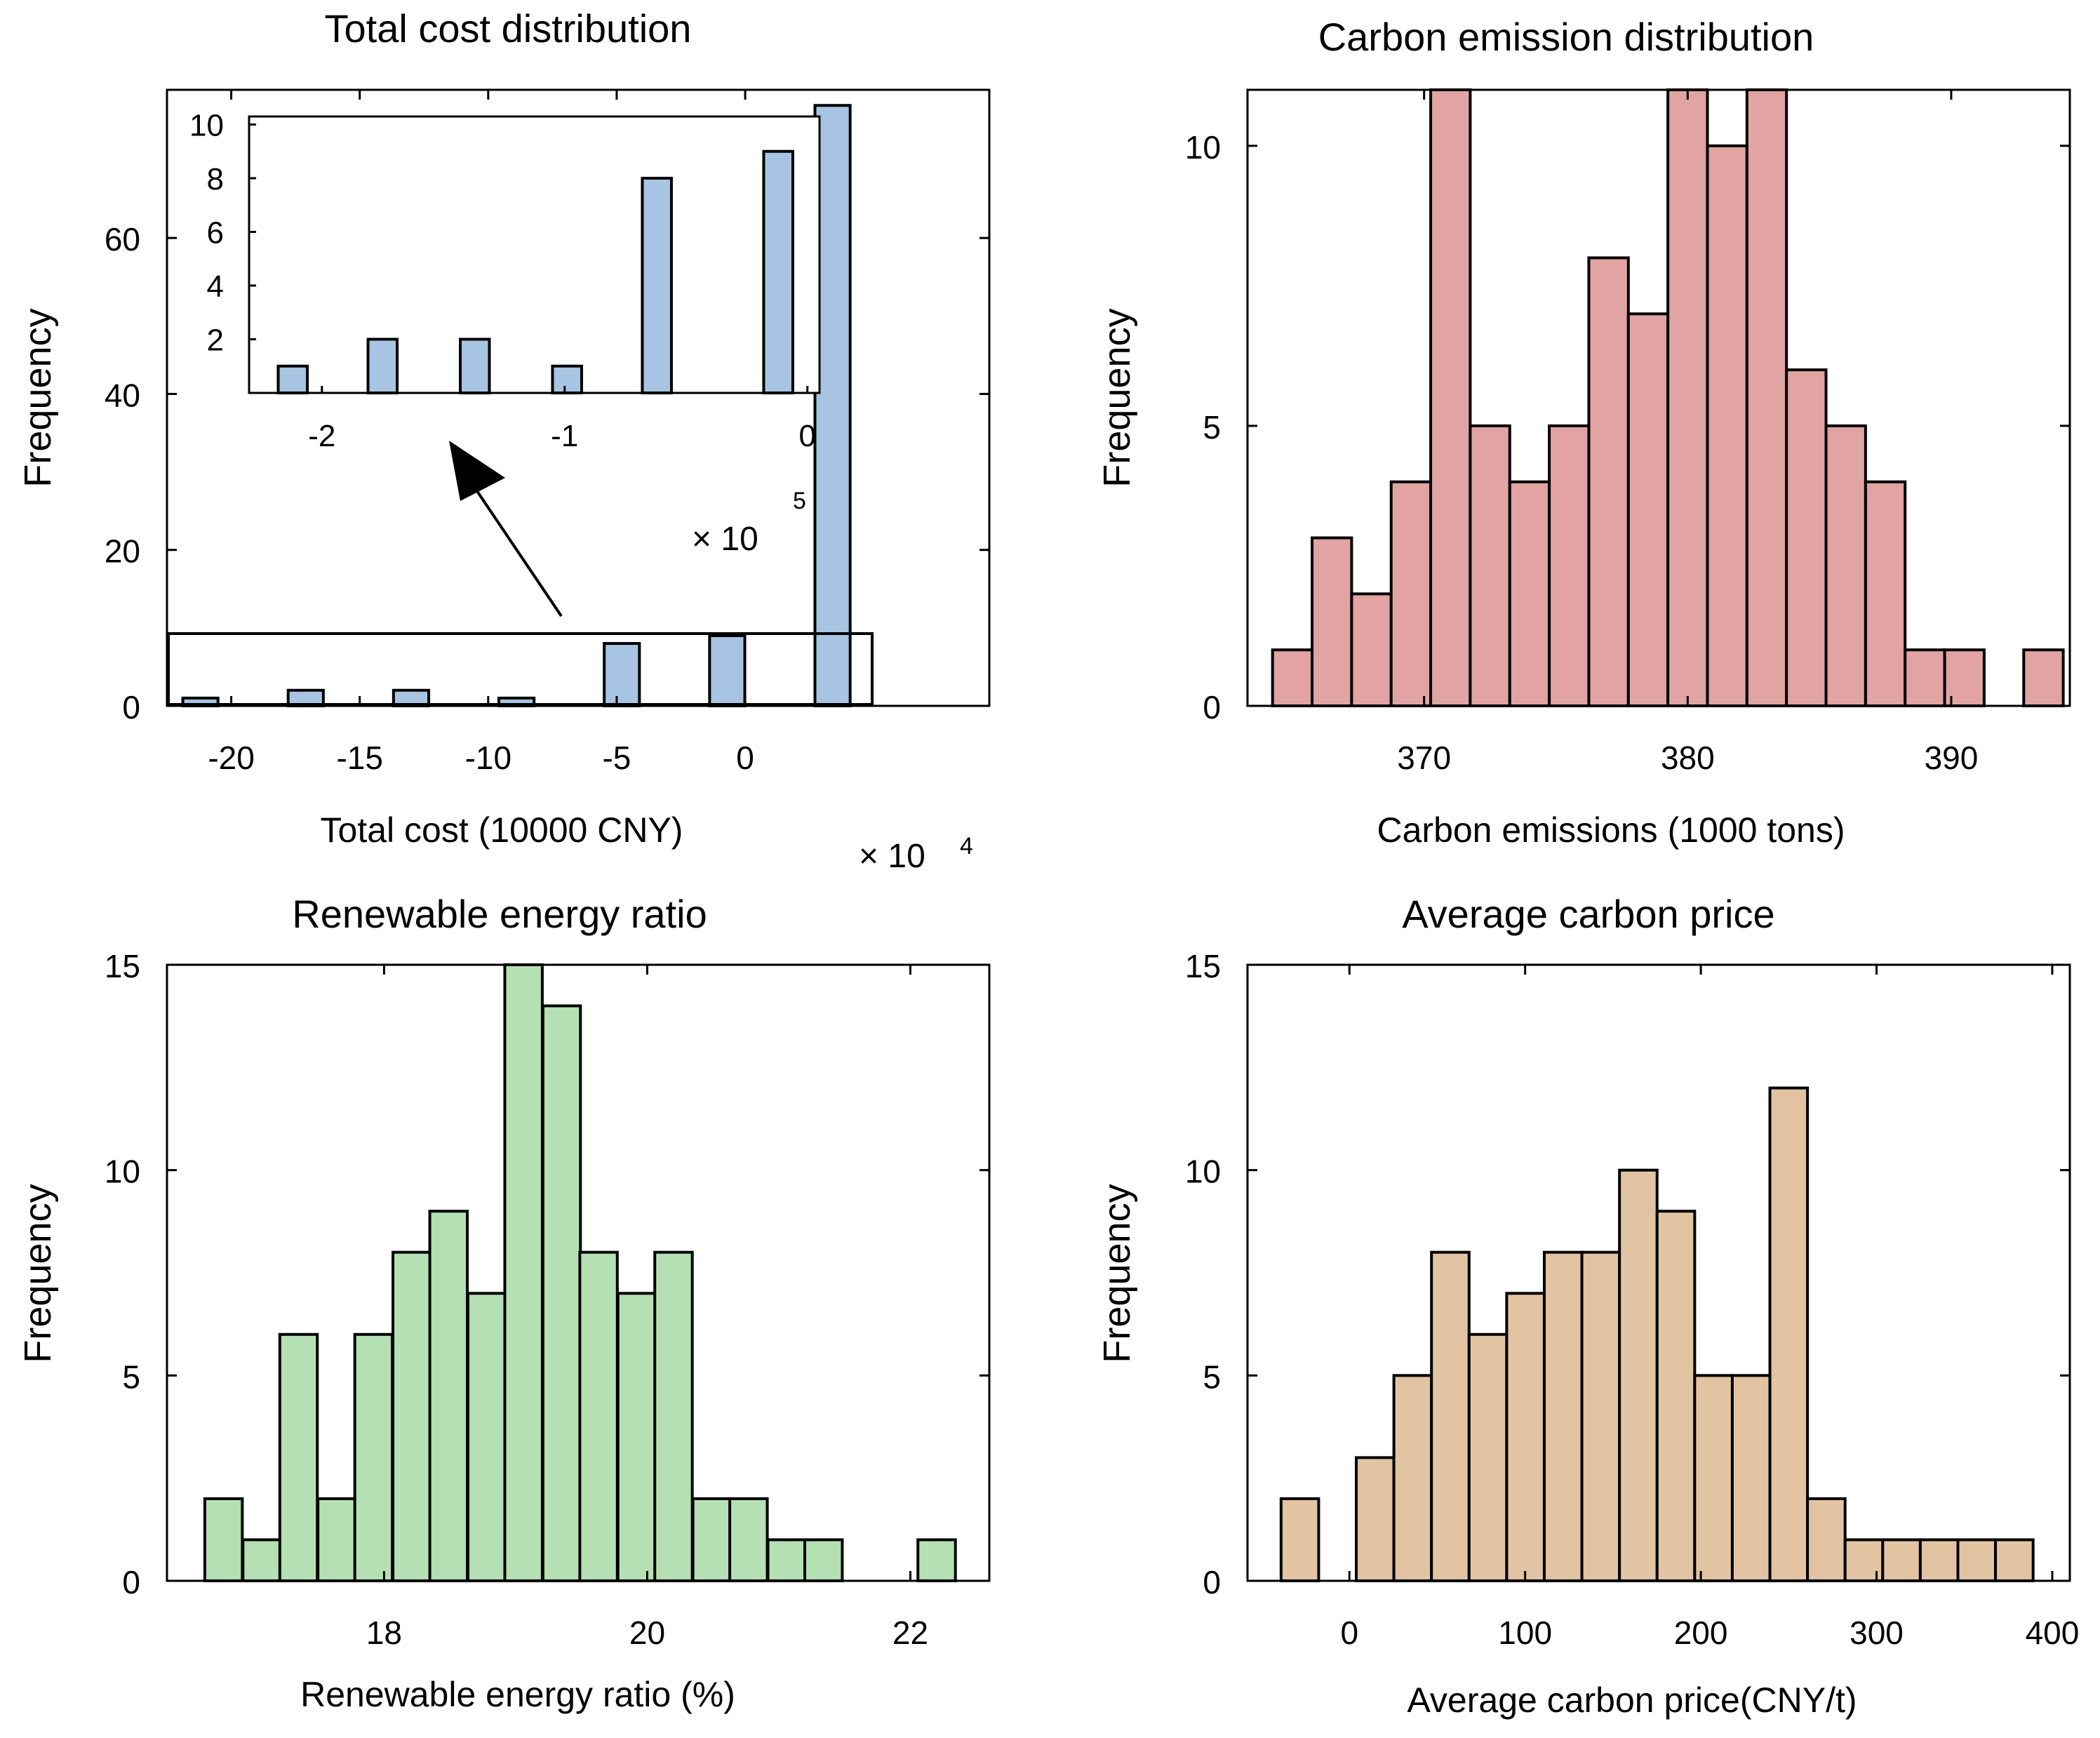  I want to click on price-ytick-label: 10, so click(1203, 1172).